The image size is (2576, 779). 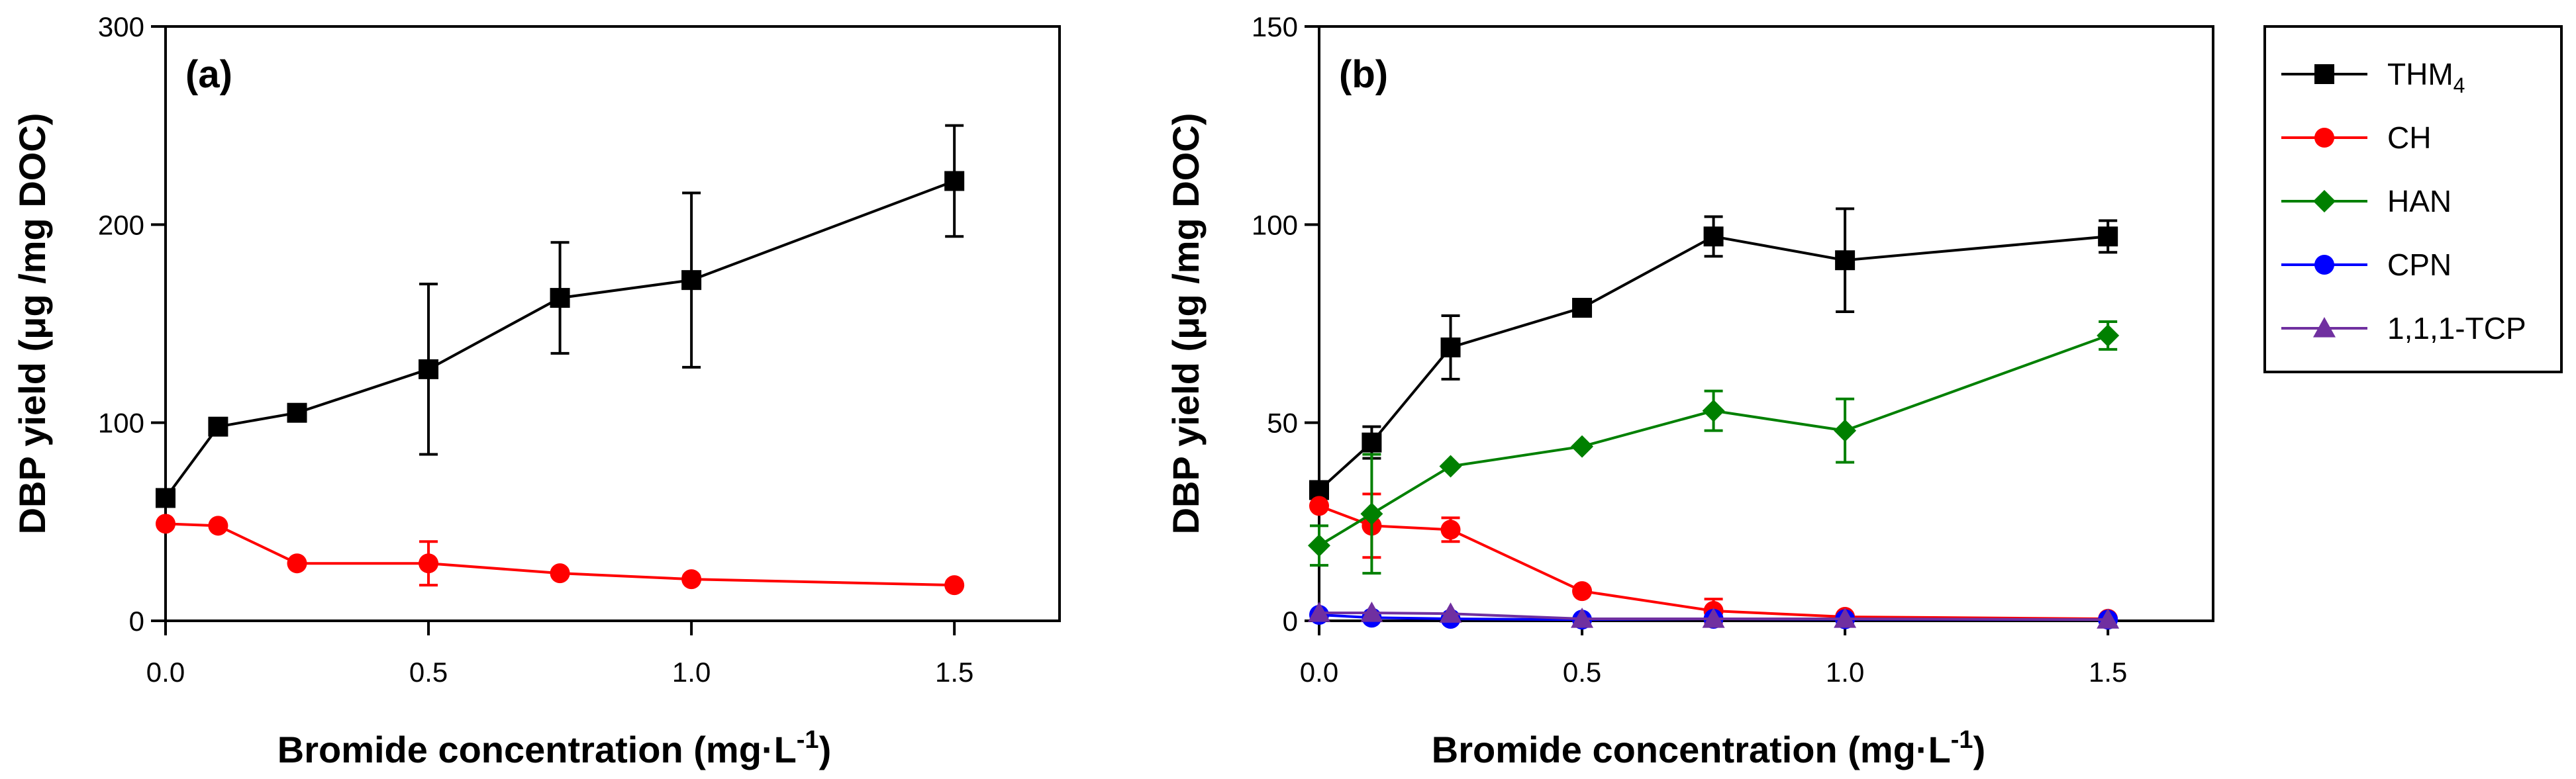 What do you see at coordinates (2456, 328) in the screenshot?
I see `legend-label: 1,1,1-TCP` at bounding box center [2456, 328].